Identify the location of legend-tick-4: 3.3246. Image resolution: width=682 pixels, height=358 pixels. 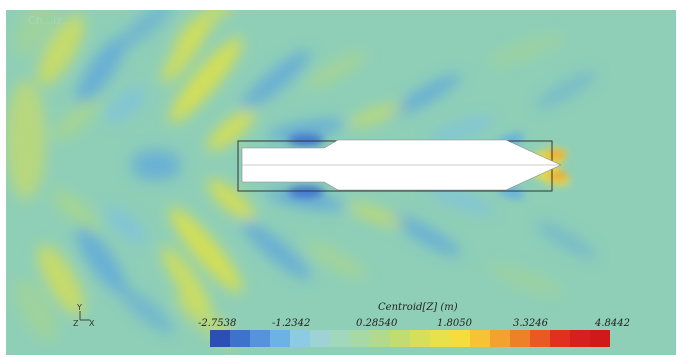
(530, 323).